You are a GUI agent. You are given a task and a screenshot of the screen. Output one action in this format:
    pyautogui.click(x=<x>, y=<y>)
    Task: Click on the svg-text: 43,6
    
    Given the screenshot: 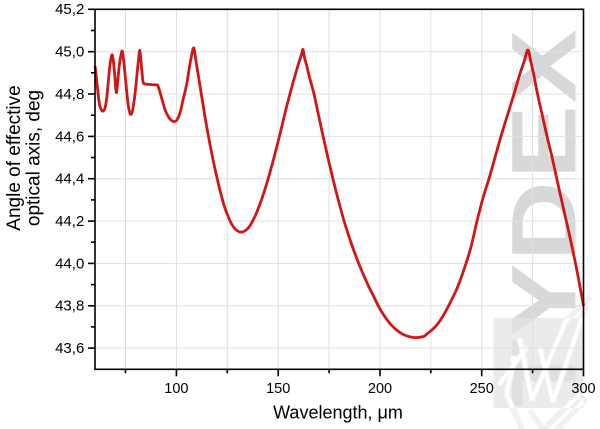 What is the action you would take?
    pyautogui.click(x=69, y=348)
    